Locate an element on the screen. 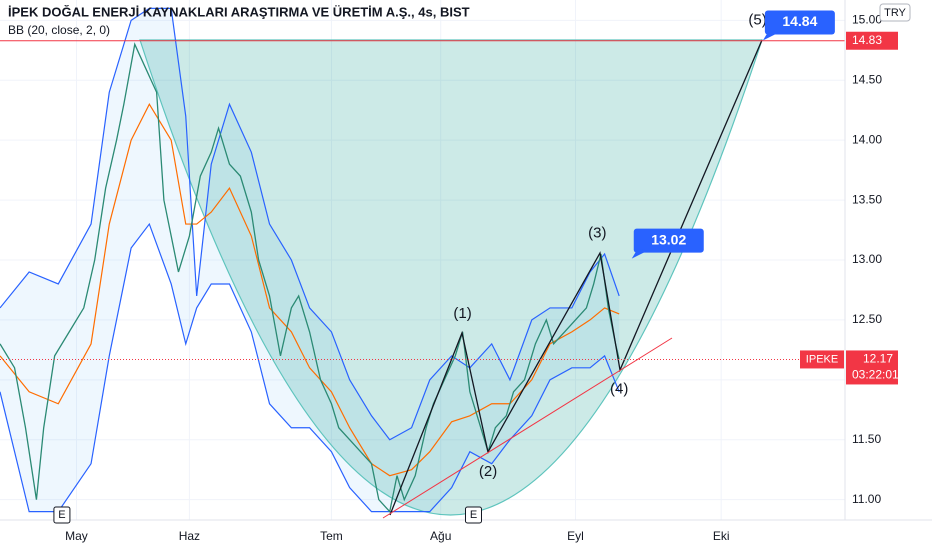 The height and width of the screenshot is (555, 932). currency-label: TRY is located at coordinates (895, 13).